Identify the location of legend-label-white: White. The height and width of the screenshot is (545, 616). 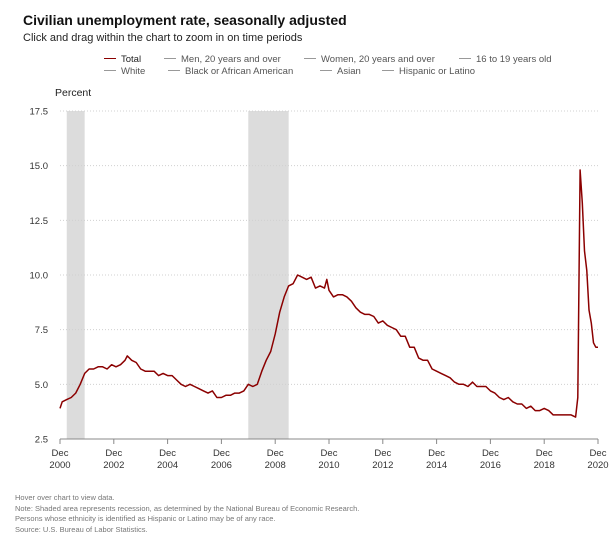
(133, 71).